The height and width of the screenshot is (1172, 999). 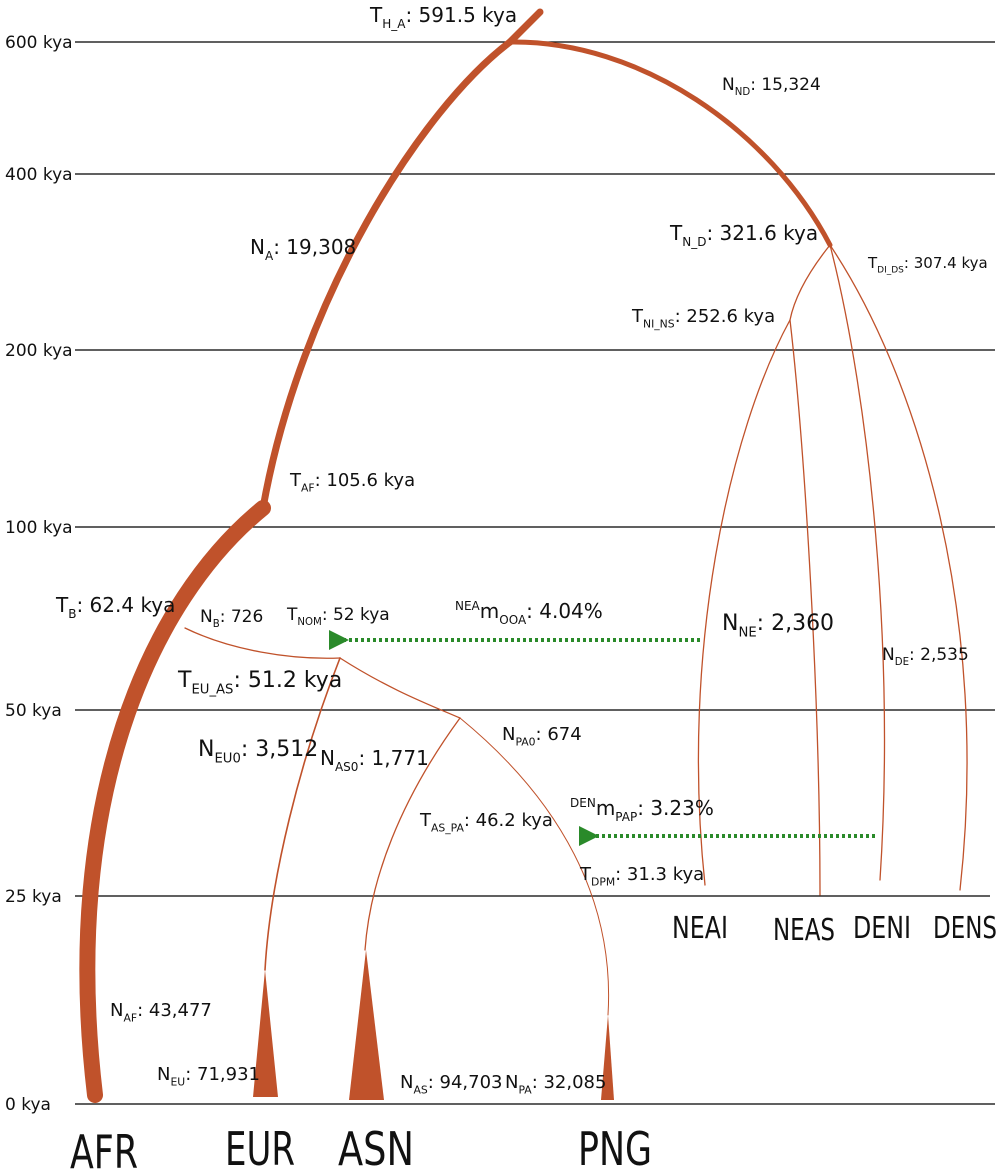 I want to click on label-subscript: N_D, so click(x=694, y=242).